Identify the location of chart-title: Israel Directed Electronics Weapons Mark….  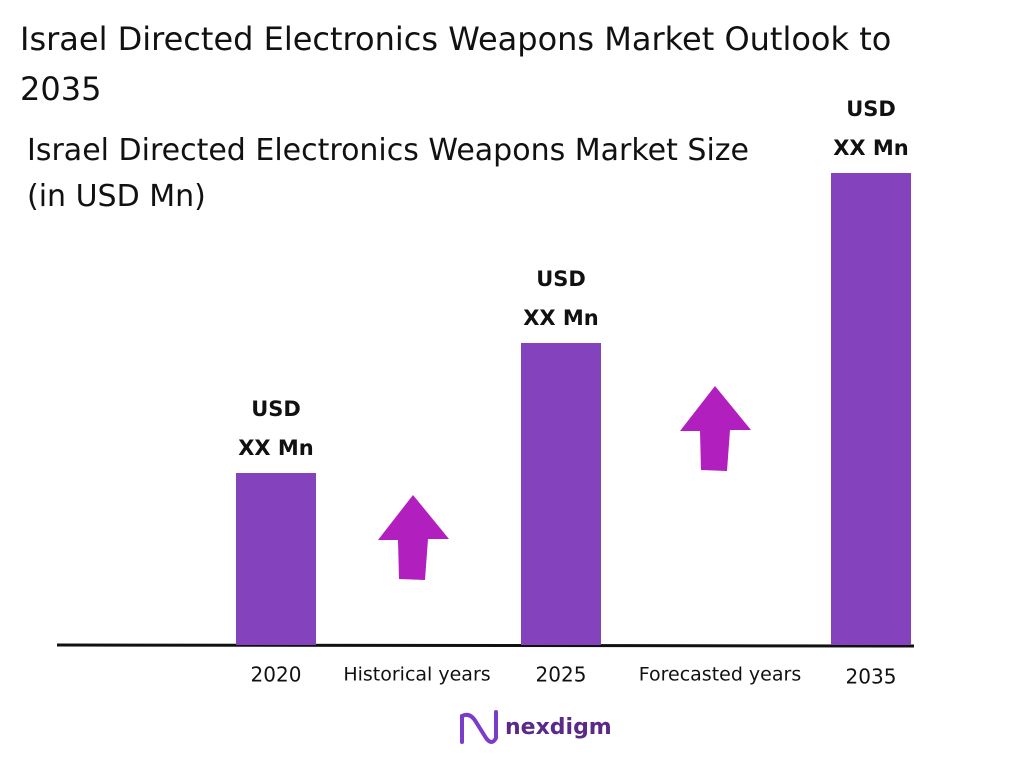
(456, 64).